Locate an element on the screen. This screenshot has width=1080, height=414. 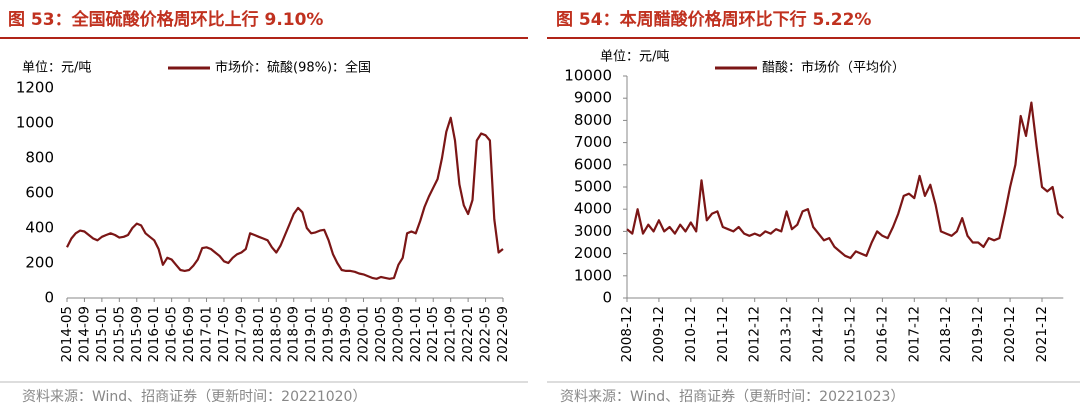
x-tick-label: 2008-12 is located at coordinates (627, 334).